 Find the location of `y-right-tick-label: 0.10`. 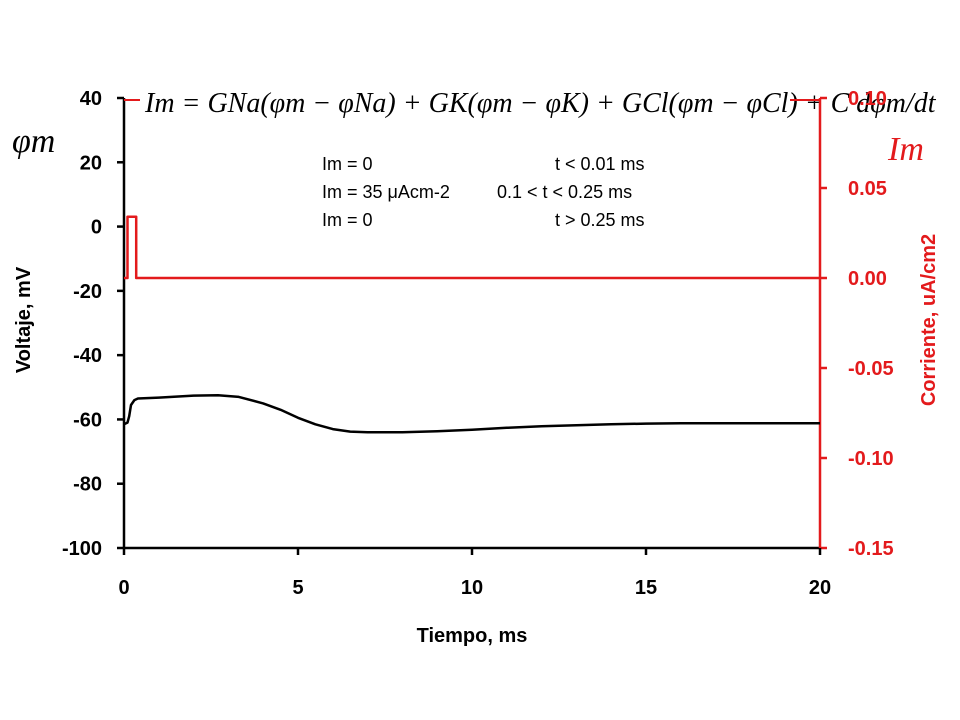

y-right-tick-label: 0.10 is located at coordinates (867, 99).